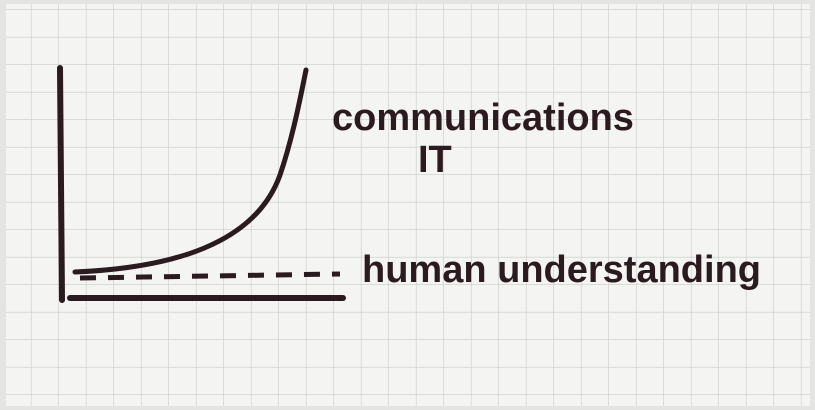 This screenshot has height=410, width=815. I want to click on curve-label-line2: IT, so click(435, 160).